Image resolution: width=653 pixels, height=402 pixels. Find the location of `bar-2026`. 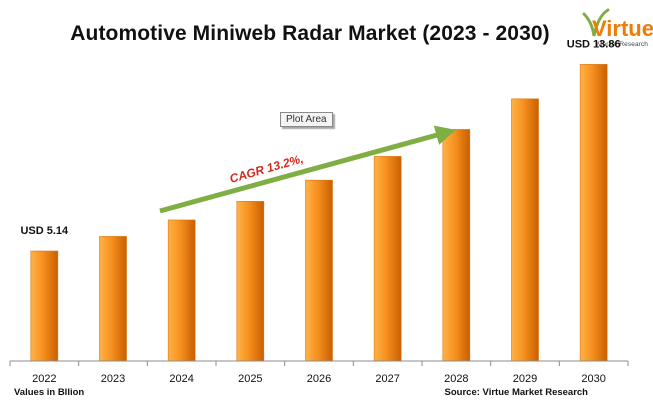

bar-2026 is located at coordinates (319, 270).